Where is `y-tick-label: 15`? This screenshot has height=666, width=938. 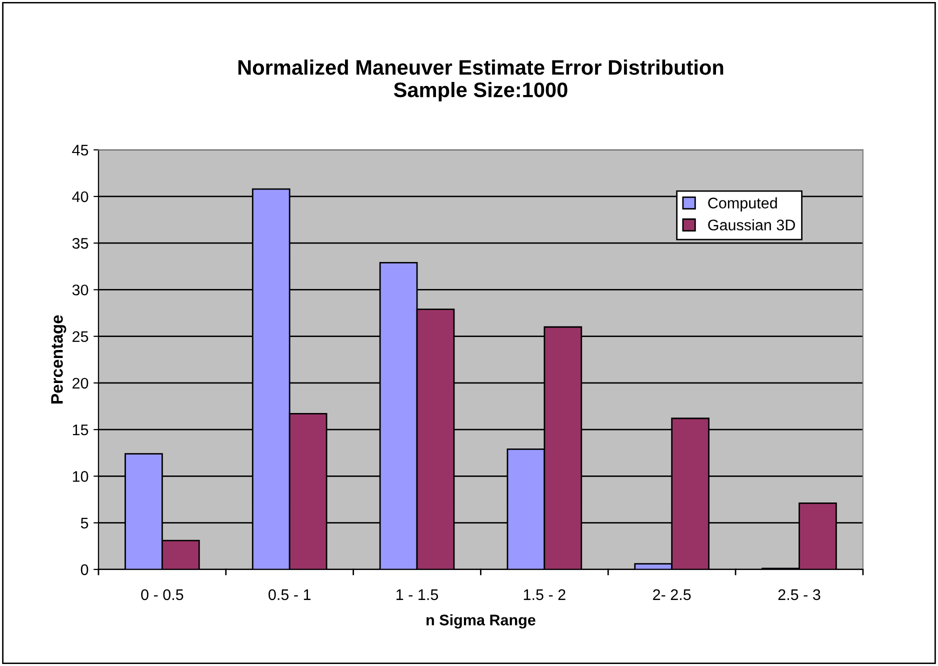
y-tick-label: 15 is located at coordinates (80, 430).